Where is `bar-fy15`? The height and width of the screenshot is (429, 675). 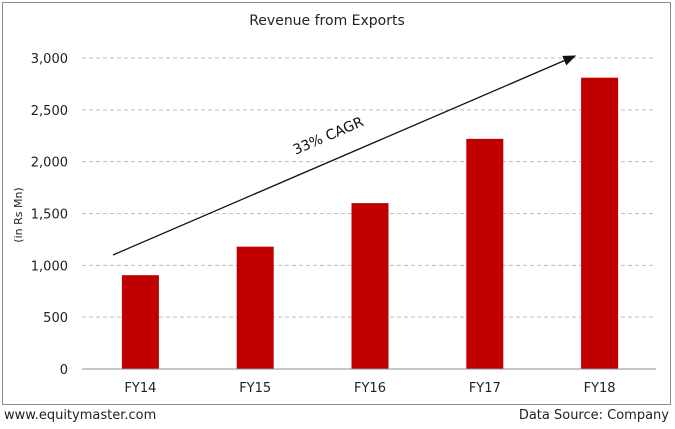 bar-fy15 is located at coordinates (255, 307).